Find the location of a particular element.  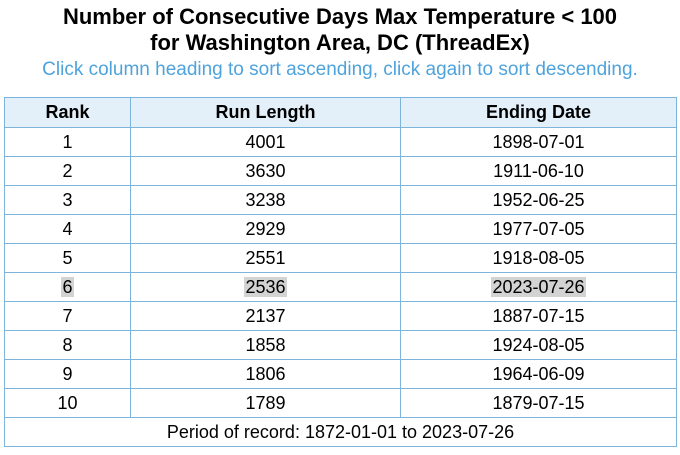

run-length-cell: 3630 is located at coordinates (265, 171).